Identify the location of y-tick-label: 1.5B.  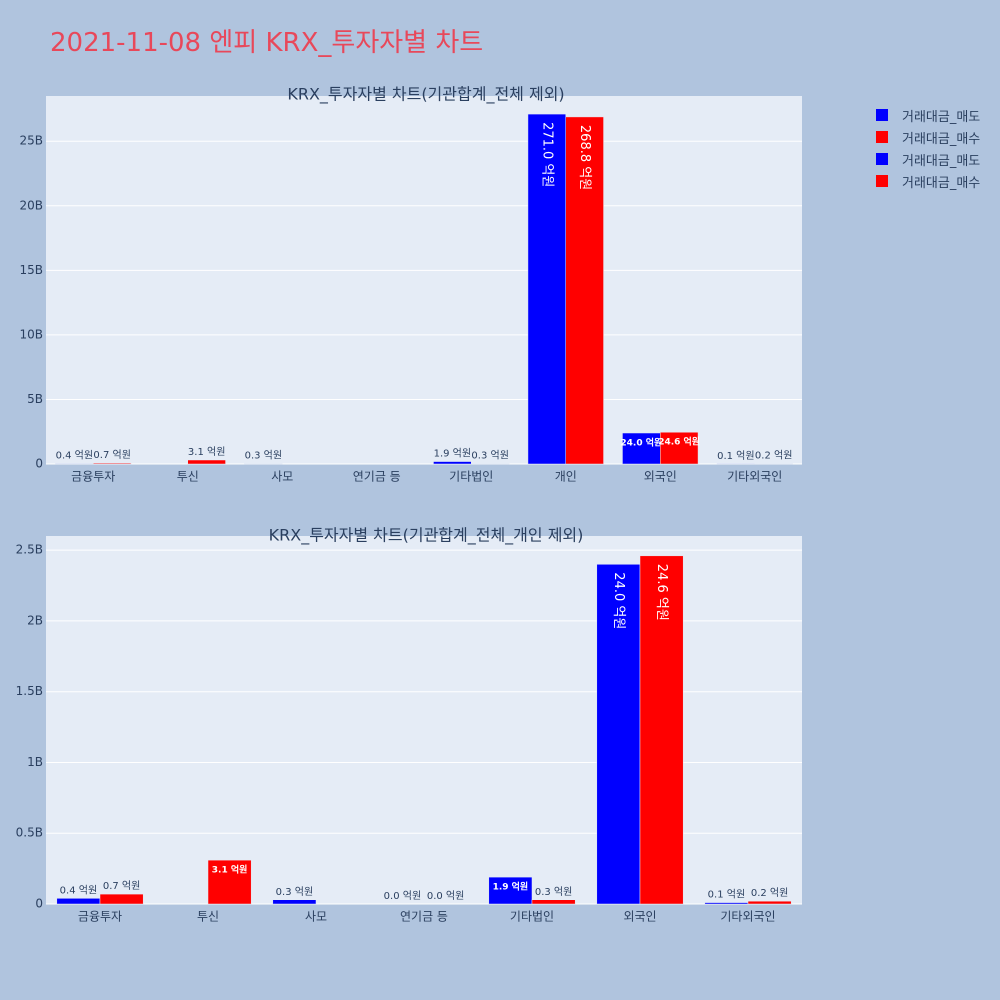
(29, 691).